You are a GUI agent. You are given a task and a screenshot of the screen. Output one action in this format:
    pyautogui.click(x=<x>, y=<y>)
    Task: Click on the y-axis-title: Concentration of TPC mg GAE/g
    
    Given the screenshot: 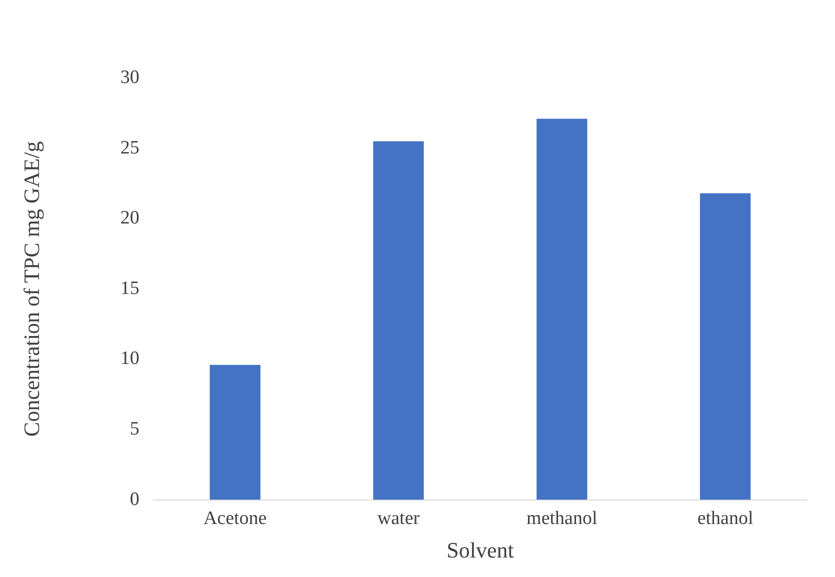 What is the action you would take?
    pyautogui.click(x=31, y=289)
    